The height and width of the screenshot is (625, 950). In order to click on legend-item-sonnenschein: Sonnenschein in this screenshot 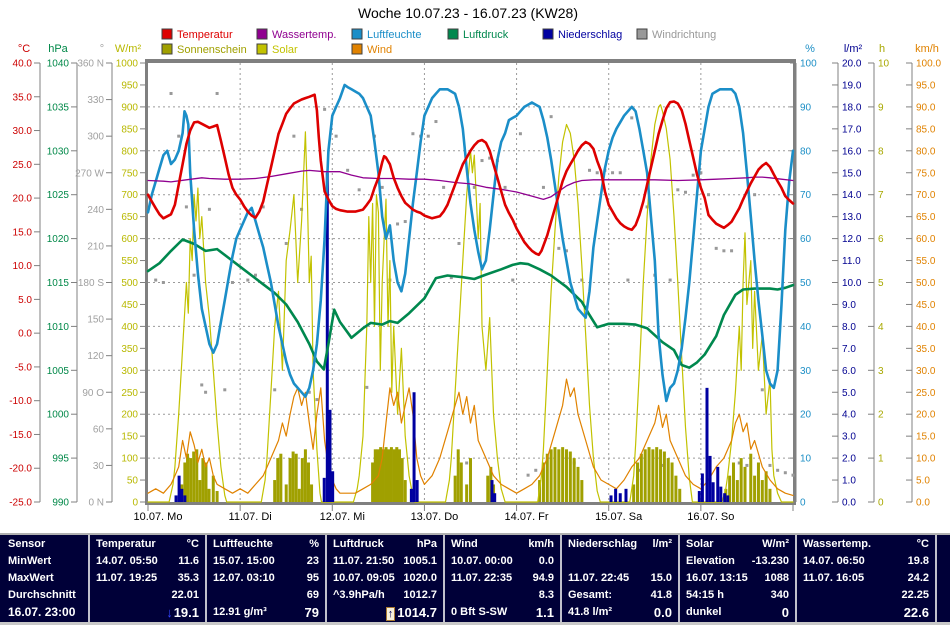, I will do `click(204, 49)`.